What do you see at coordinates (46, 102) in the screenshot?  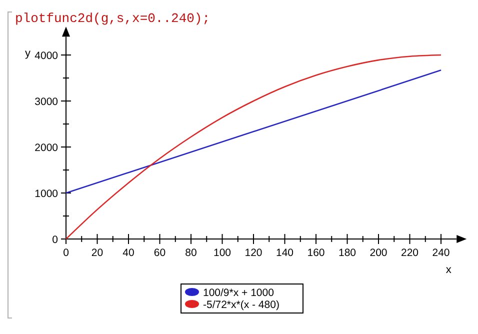 I see `y-tick-label: 3000` at bounding box center [46, 102].